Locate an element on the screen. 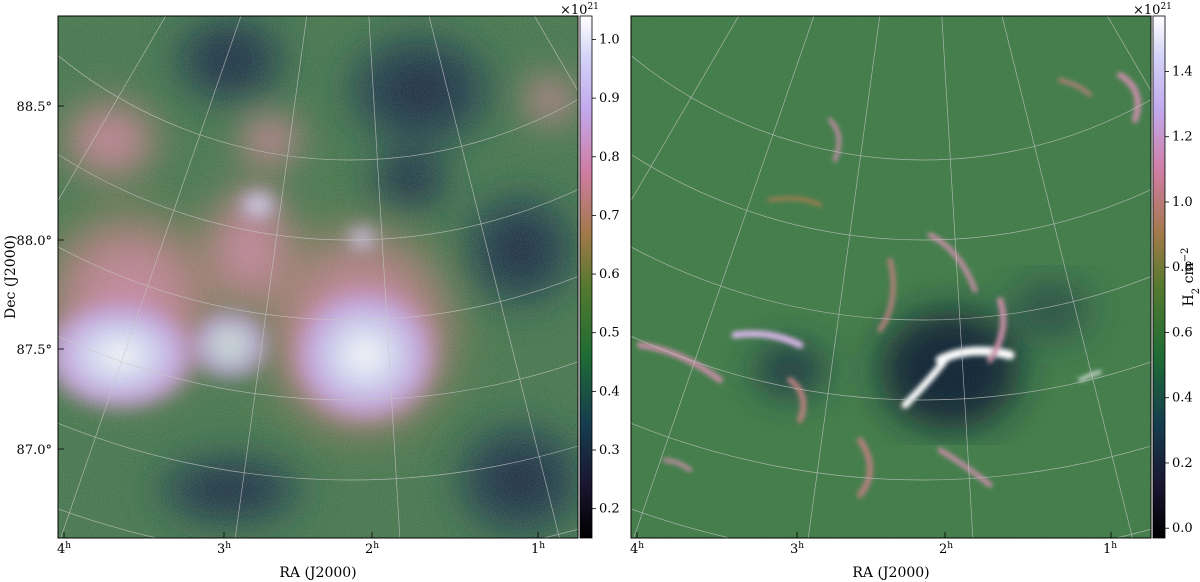 Image resolution: width=1200 pixels, height=582 pixels. left-xtick-label: 3h is located at coordinates (224, 549).